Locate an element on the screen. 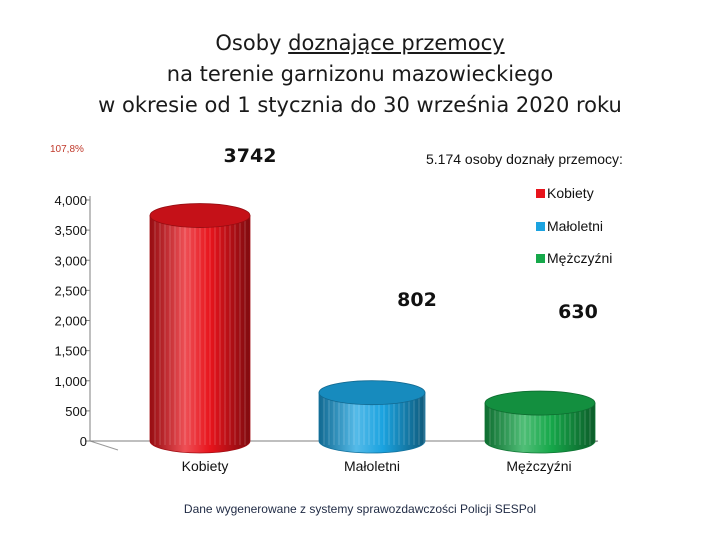 This screenshot has width=720, height=540. bar-Mężczyźni is located at coordinates (540, 428).